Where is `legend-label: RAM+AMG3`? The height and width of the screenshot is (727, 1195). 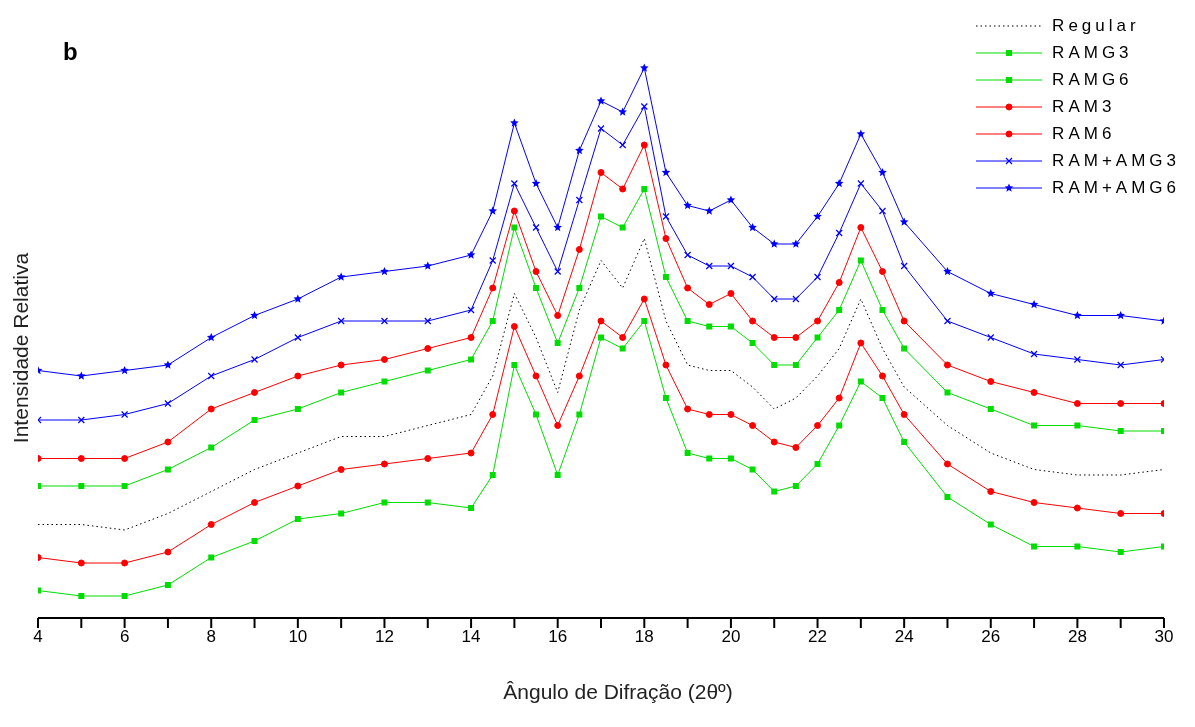 legend-label: RAM+AMG3 is located at coordinates (1116, 160).